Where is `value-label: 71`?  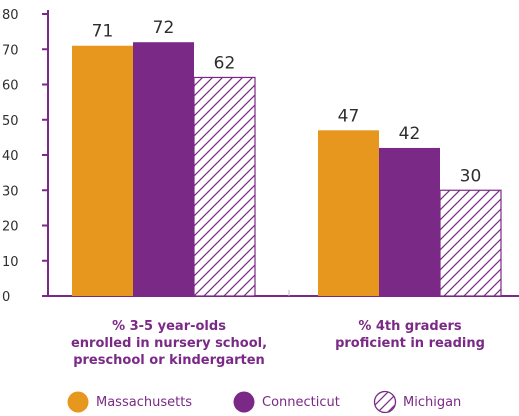 value-label: 71 is located at coordinates (103, 32).